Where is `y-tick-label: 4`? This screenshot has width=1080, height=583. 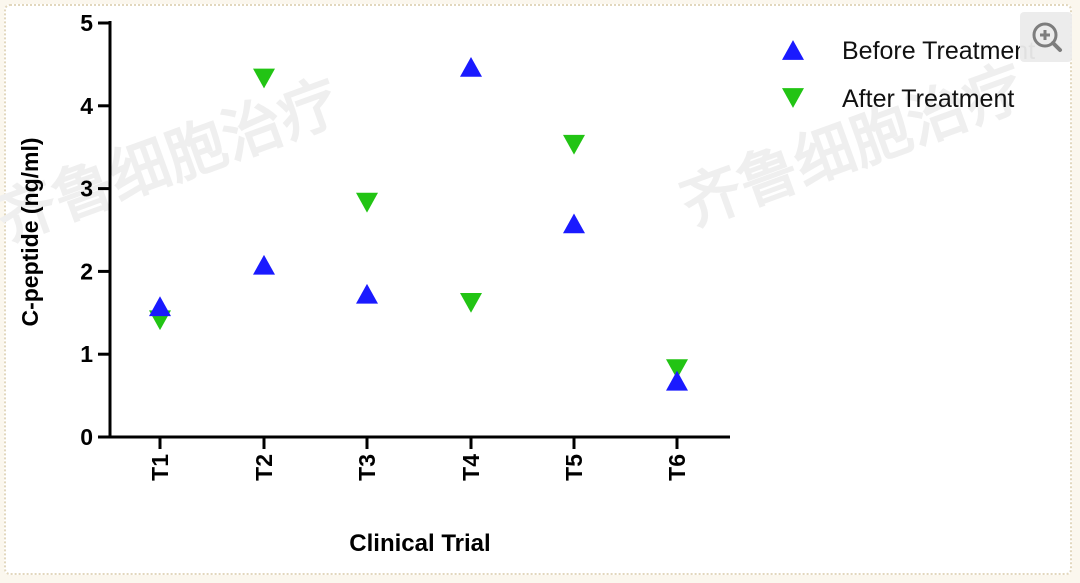
y-tick-label: 4 is located at coordinates (86, 106).